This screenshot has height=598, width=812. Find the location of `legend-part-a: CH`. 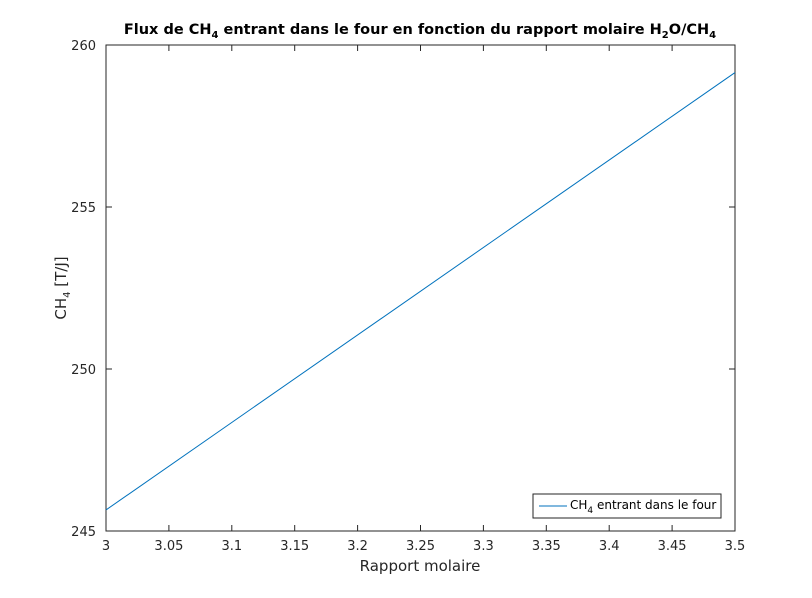

legend-part-a: CH is located at coordinates (578, 505).